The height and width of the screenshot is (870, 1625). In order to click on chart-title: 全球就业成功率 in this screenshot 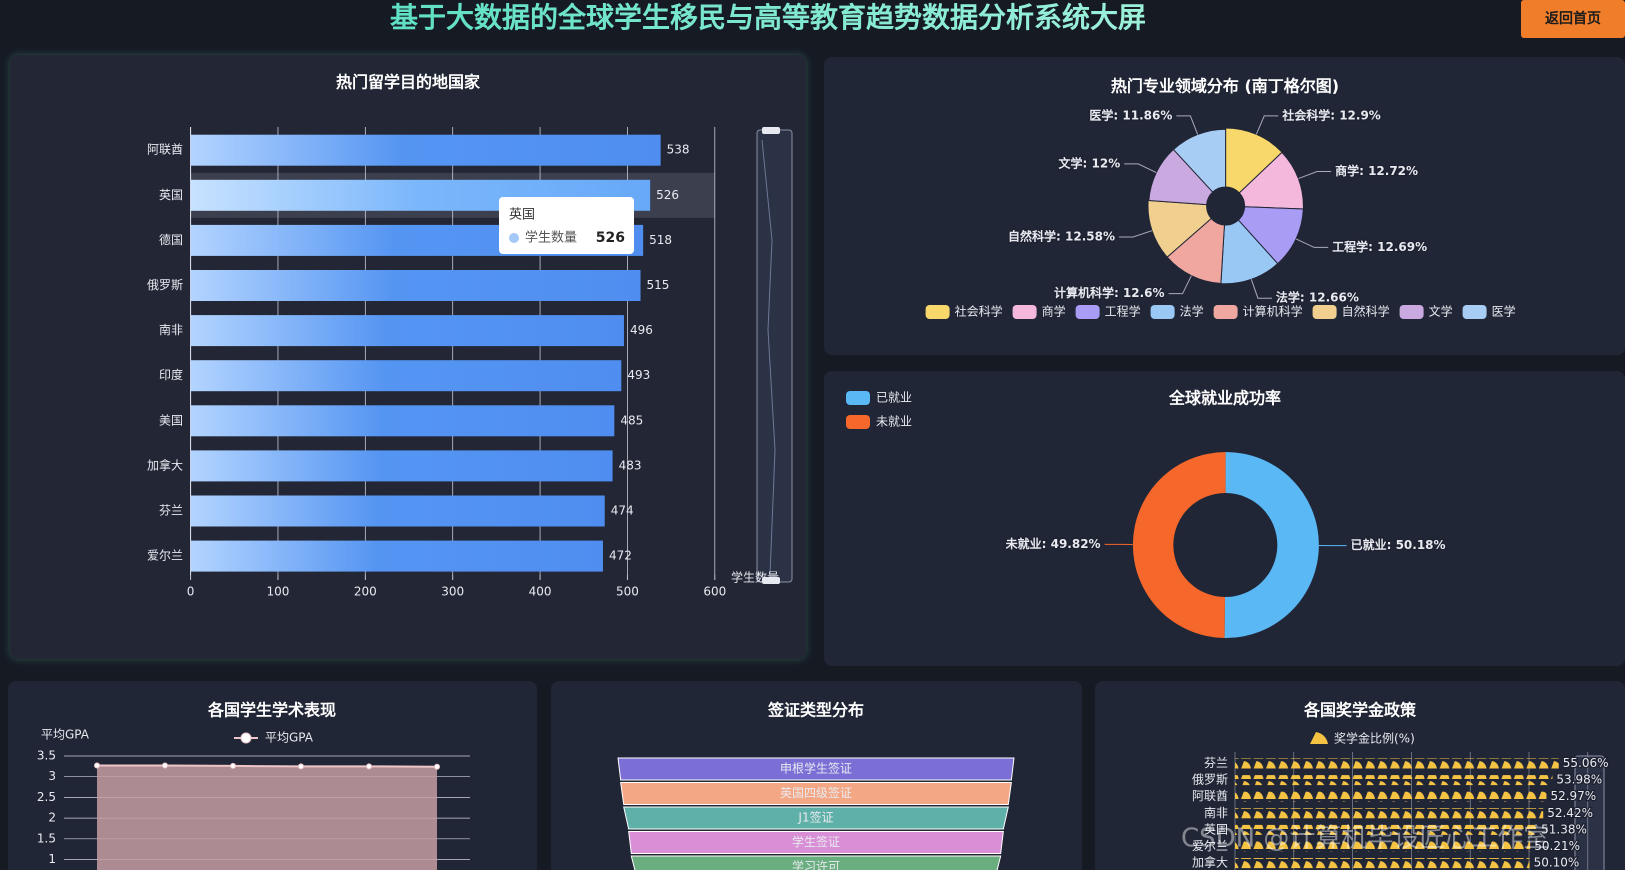, I will do `click(1224, 398)`.